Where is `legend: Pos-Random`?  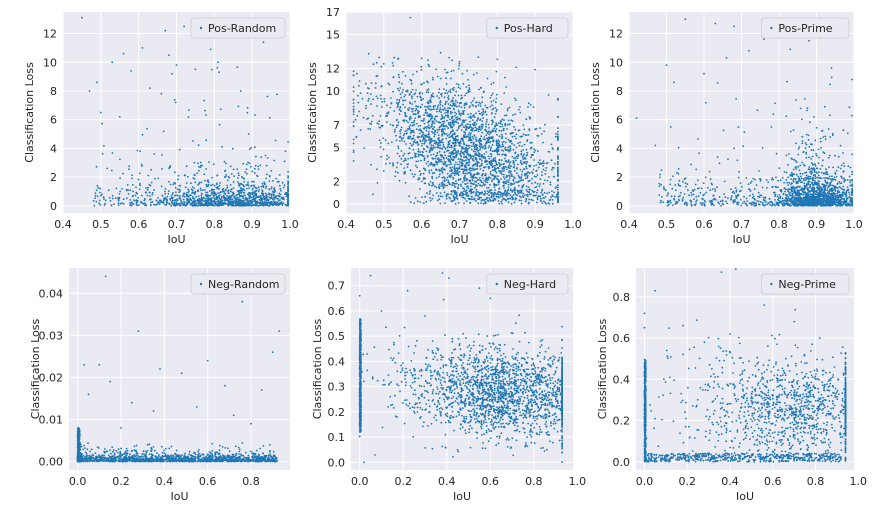 legend: Pos-Random is located at coordinates (238, 28).